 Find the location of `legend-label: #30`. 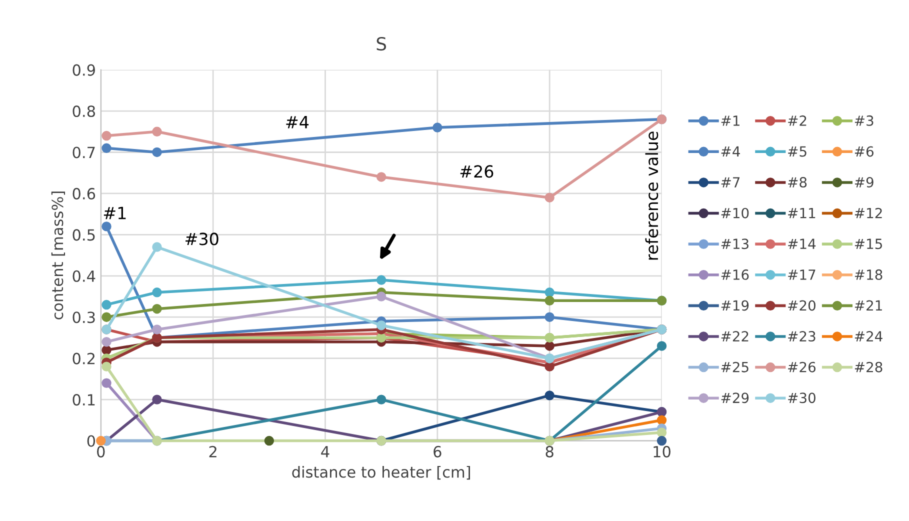

legend-label: #30 is located at coordinates (802, 398).